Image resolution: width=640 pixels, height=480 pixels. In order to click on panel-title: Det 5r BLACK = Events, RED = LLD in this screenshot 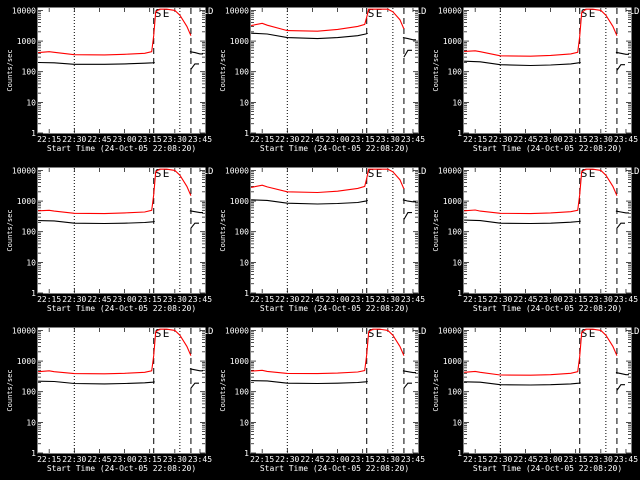, I will do `click(339, 172)`.